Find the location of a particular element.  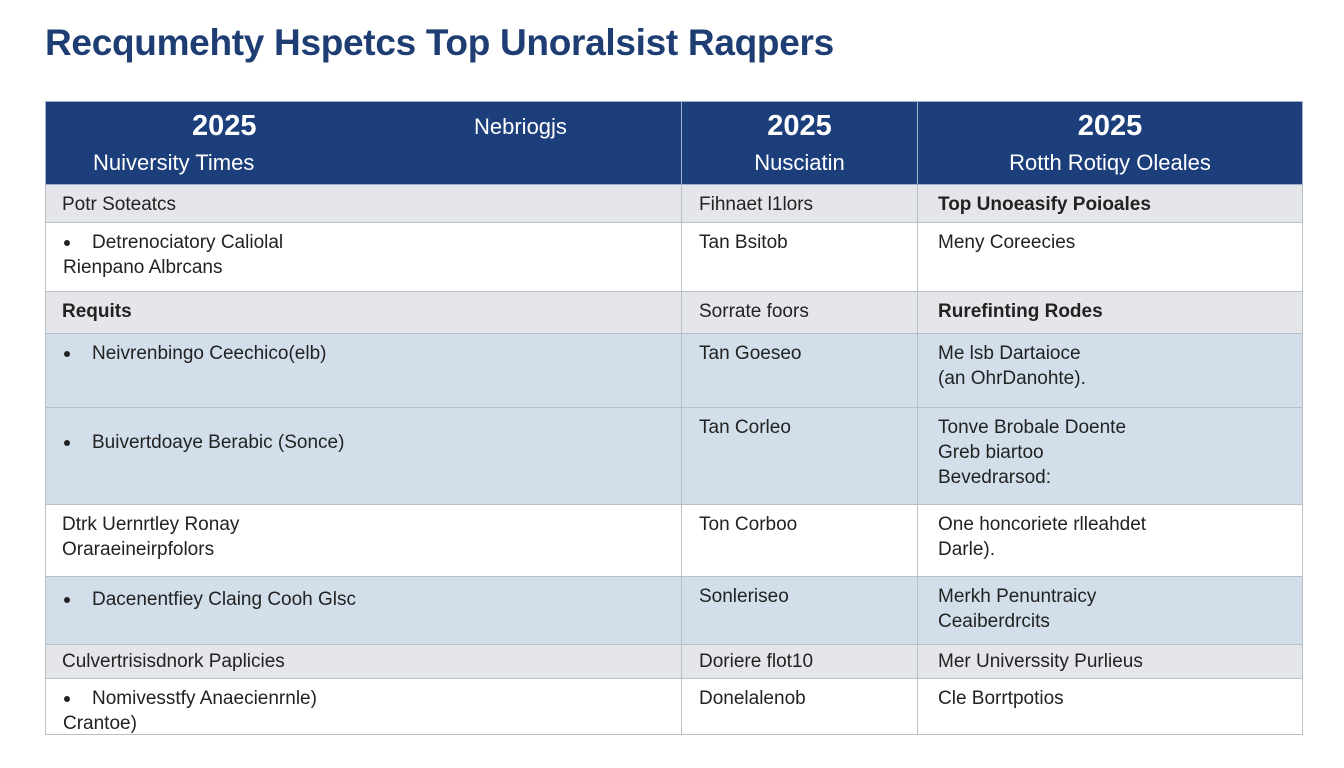

table-cell: Tan Goeseo is located at coordinates (799, 370).